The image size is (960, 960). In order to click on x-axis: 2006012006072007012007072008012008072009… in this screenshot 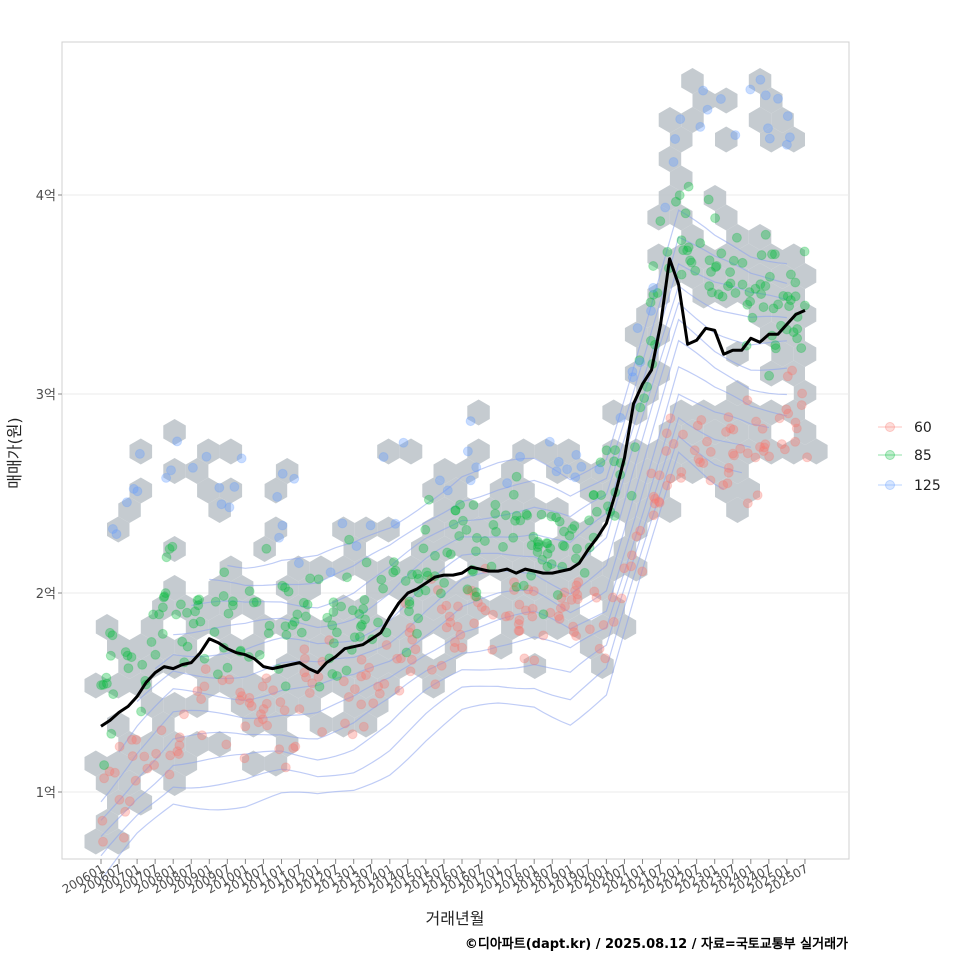, I will do `click(435, 878)`.